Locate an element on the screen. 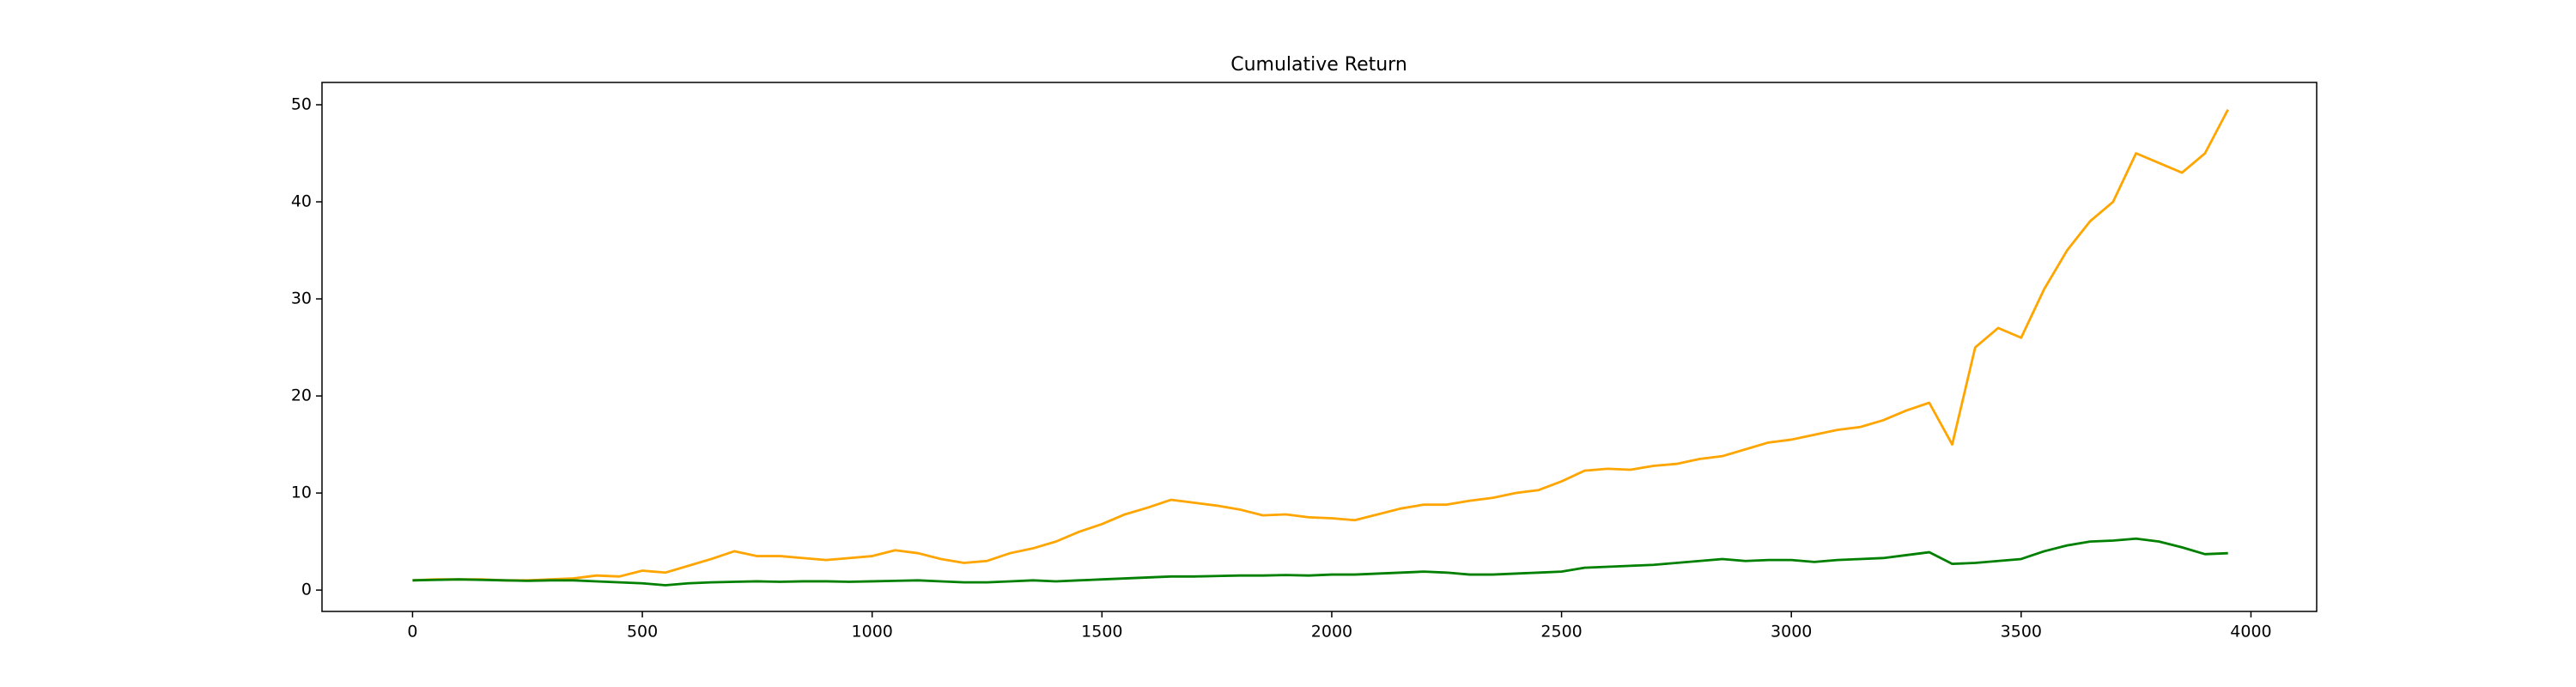 This screenshot has height=687, width=2576. x-tick-label: 2500 is located at coordinates (1561, 632).